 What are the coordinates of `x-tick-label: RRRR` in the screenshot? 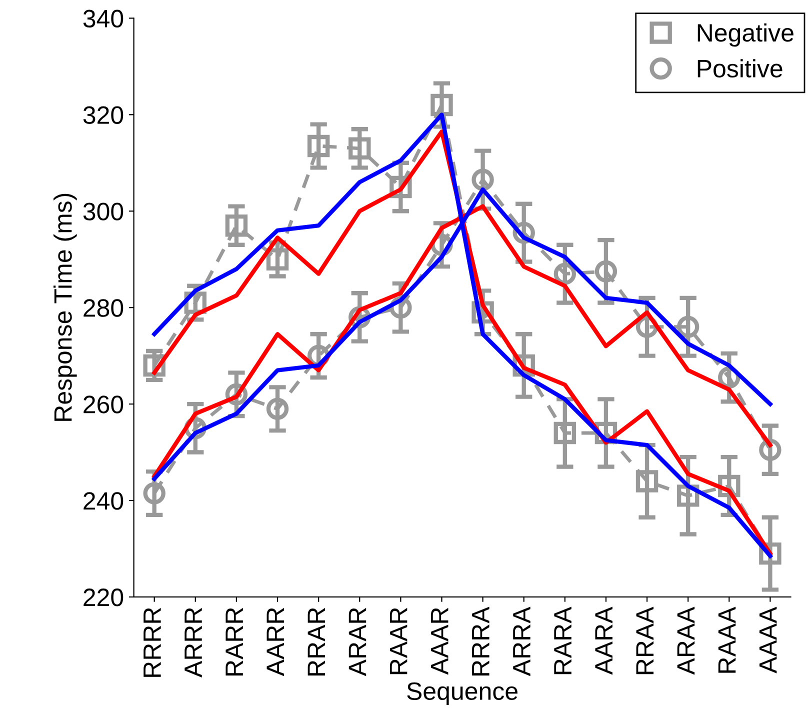 It's located at (152, 642).